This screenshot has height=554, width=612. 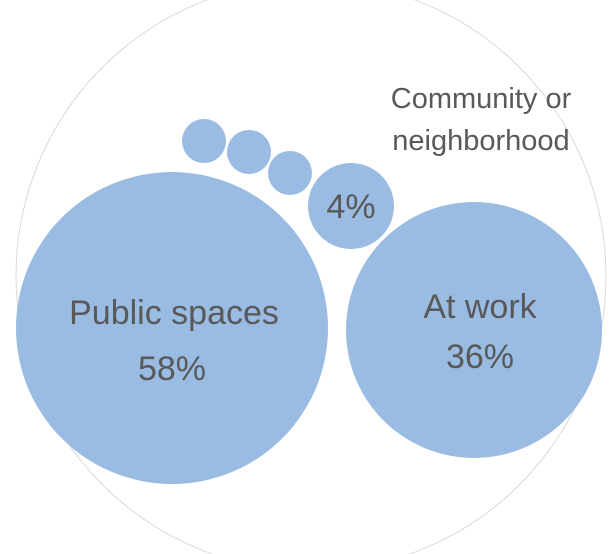 I want to click on bubble-community, so click(x=351, y=206).